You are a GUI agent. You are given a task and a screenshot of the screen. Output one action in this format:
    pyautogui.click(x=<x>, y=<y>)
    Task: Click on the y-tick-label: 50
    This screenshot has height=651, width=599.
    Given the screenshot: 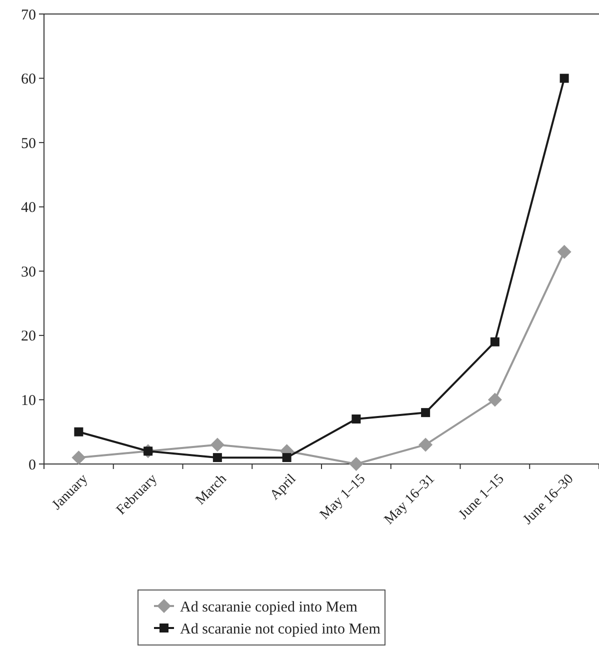 What is the action you would take?
    pyautogui.click(x=28, y=144)
    